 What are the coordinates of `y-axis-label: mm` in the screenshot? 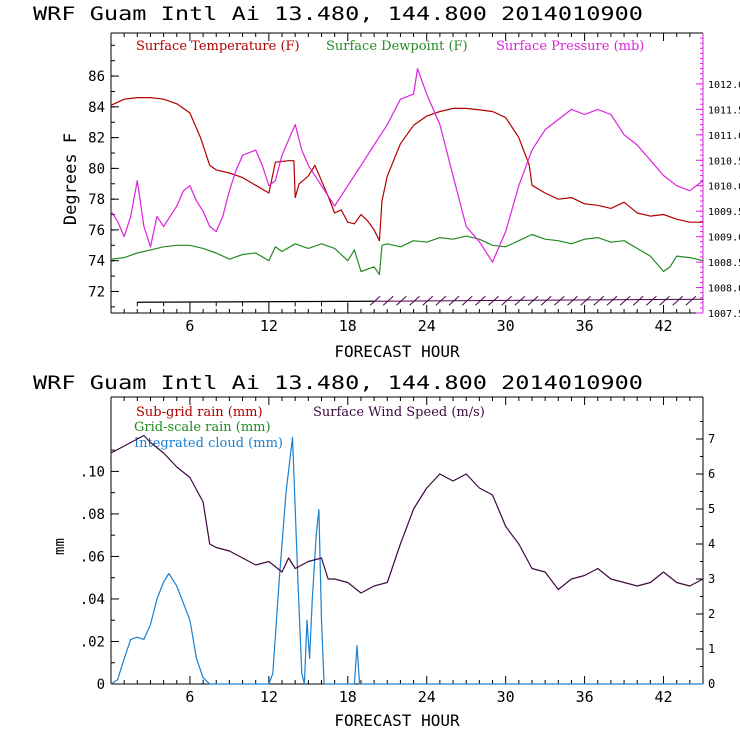 It's located at (60, 546).